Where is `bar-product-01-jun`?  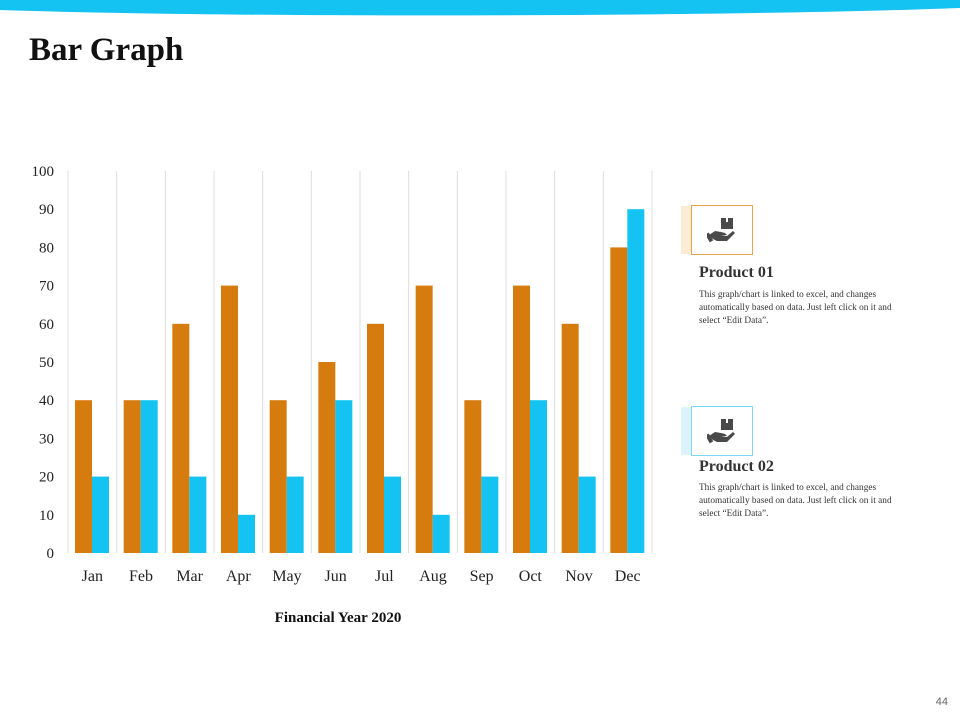
bar-product-01-jun is located at coordinates (327, 457).